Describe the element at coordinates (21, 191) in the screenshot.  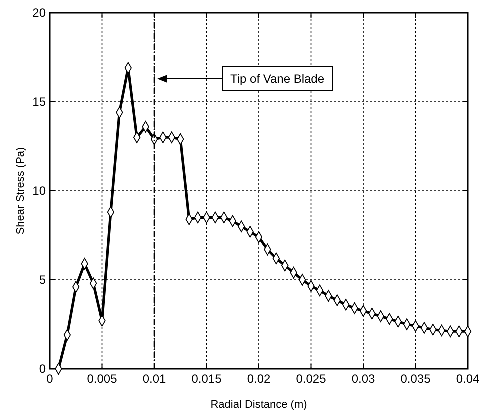
I see `y-axis-title: Shear Stress (Pa)` at that location.